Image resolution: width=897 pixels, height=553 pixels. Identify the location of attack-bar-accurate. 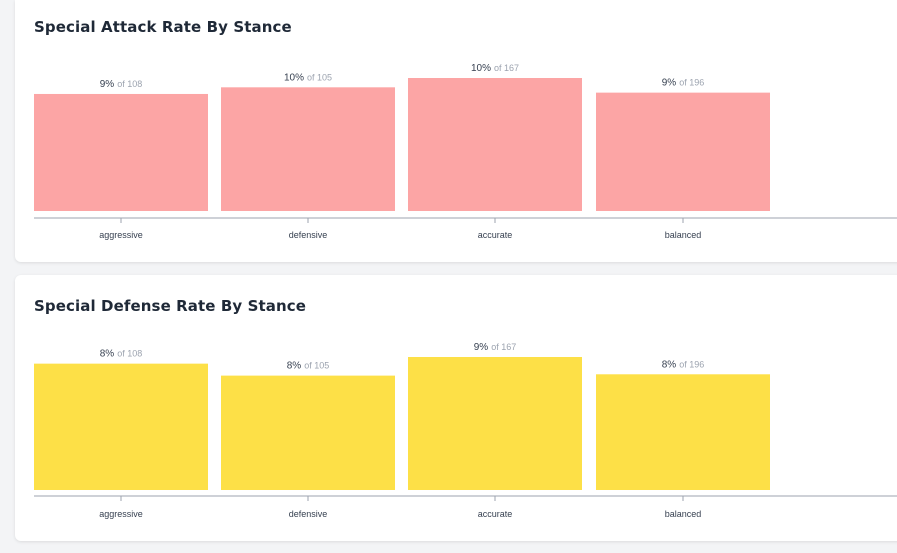
(495, 144).